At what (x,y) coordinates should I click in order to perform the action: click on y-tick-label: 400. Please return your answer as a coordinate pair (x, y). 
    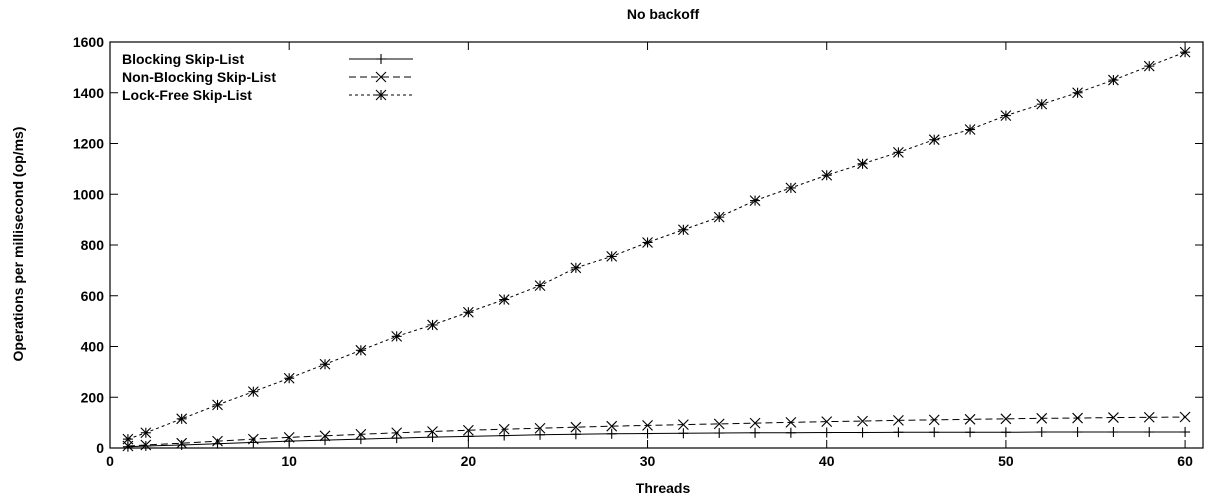
    Looking at the image, I should click on (93, 347).